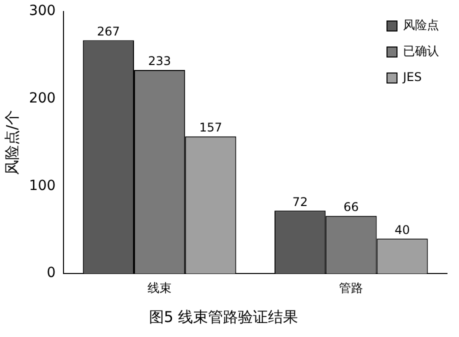 The height and width of the screenshot is (337, 459). What do you see at coordinates (351, 287) in the screenshot?
I see `x-tick-label: 管路` at bounding box center [351, 287].